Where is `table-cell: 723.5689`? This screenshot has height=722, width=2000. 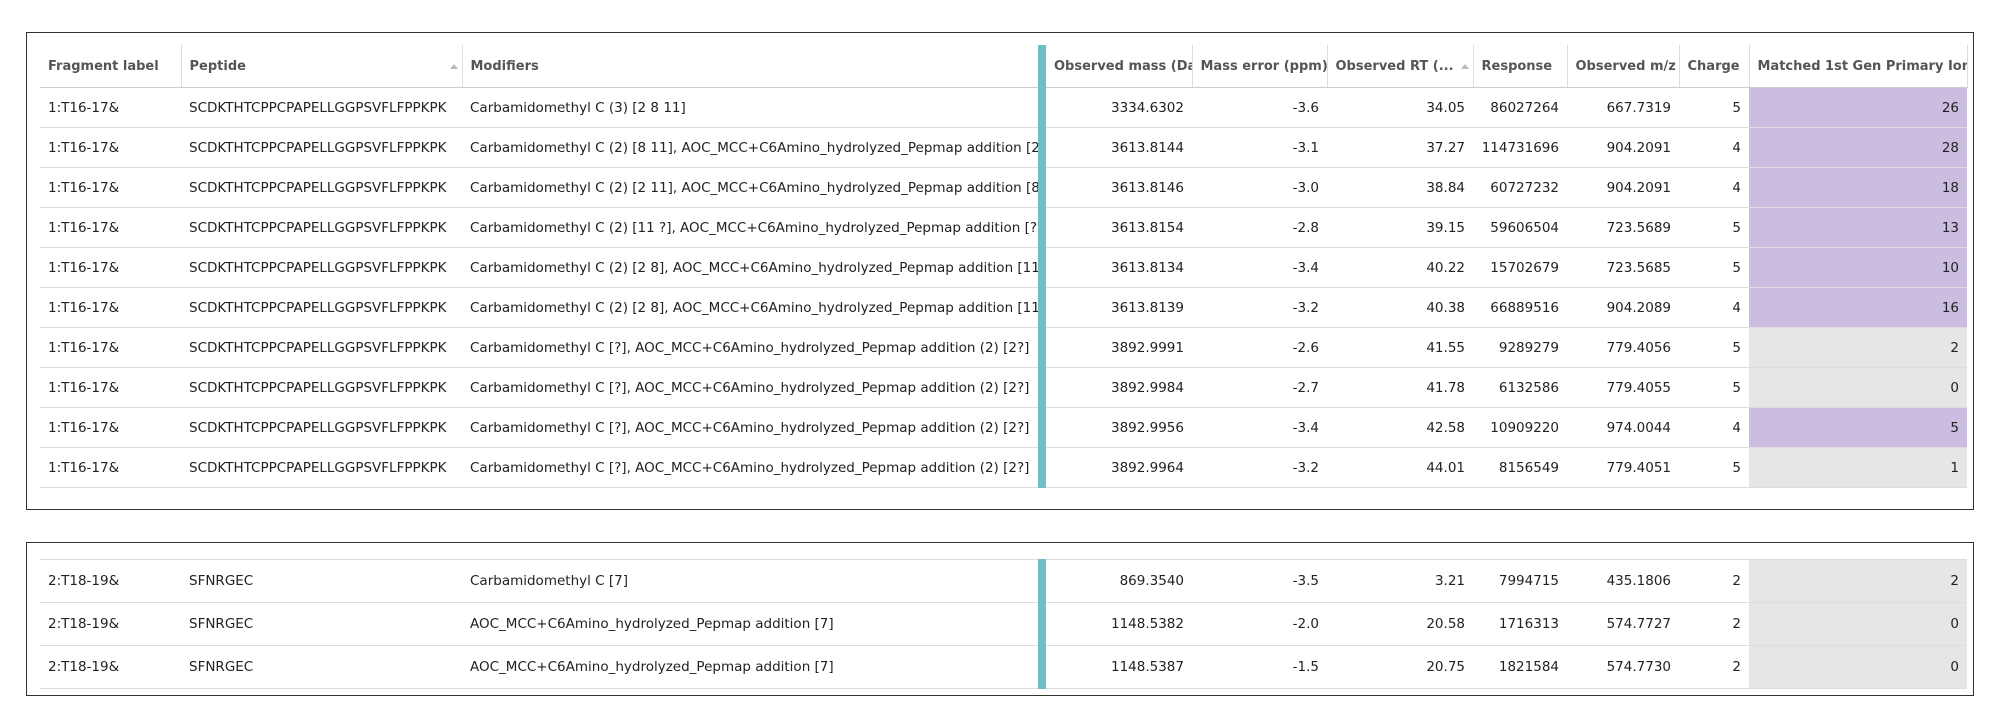
table-cell: 723.5689 is located at coordinates (1623, 227).